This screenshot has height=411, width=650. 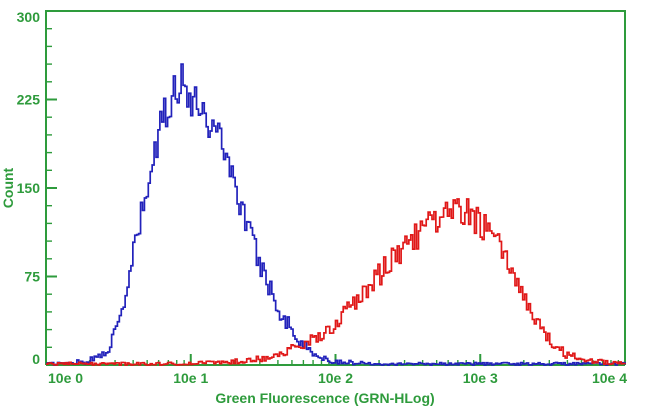 I want to click on y-tick-label: 225, so click(x=29, y=100).